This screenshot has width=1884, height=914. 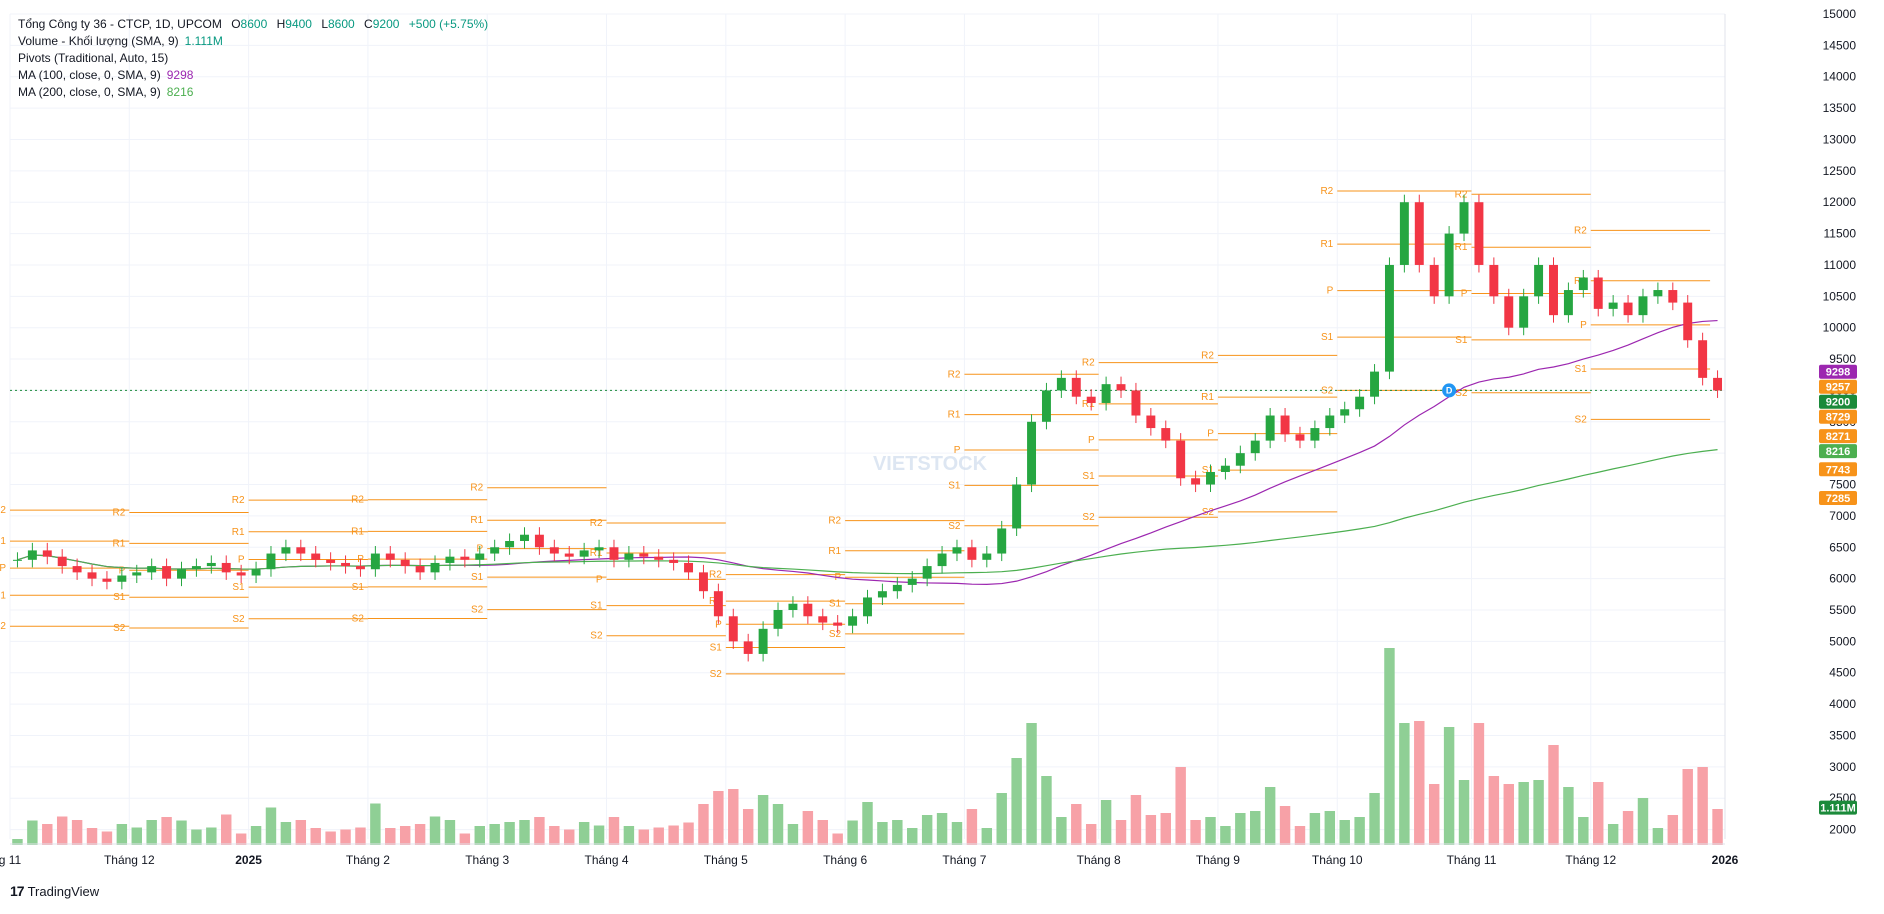 I want to click on legend-volume-row: Volume - Khối lượng (SMA, 9) 1.111M, so click(x=253, y=41).